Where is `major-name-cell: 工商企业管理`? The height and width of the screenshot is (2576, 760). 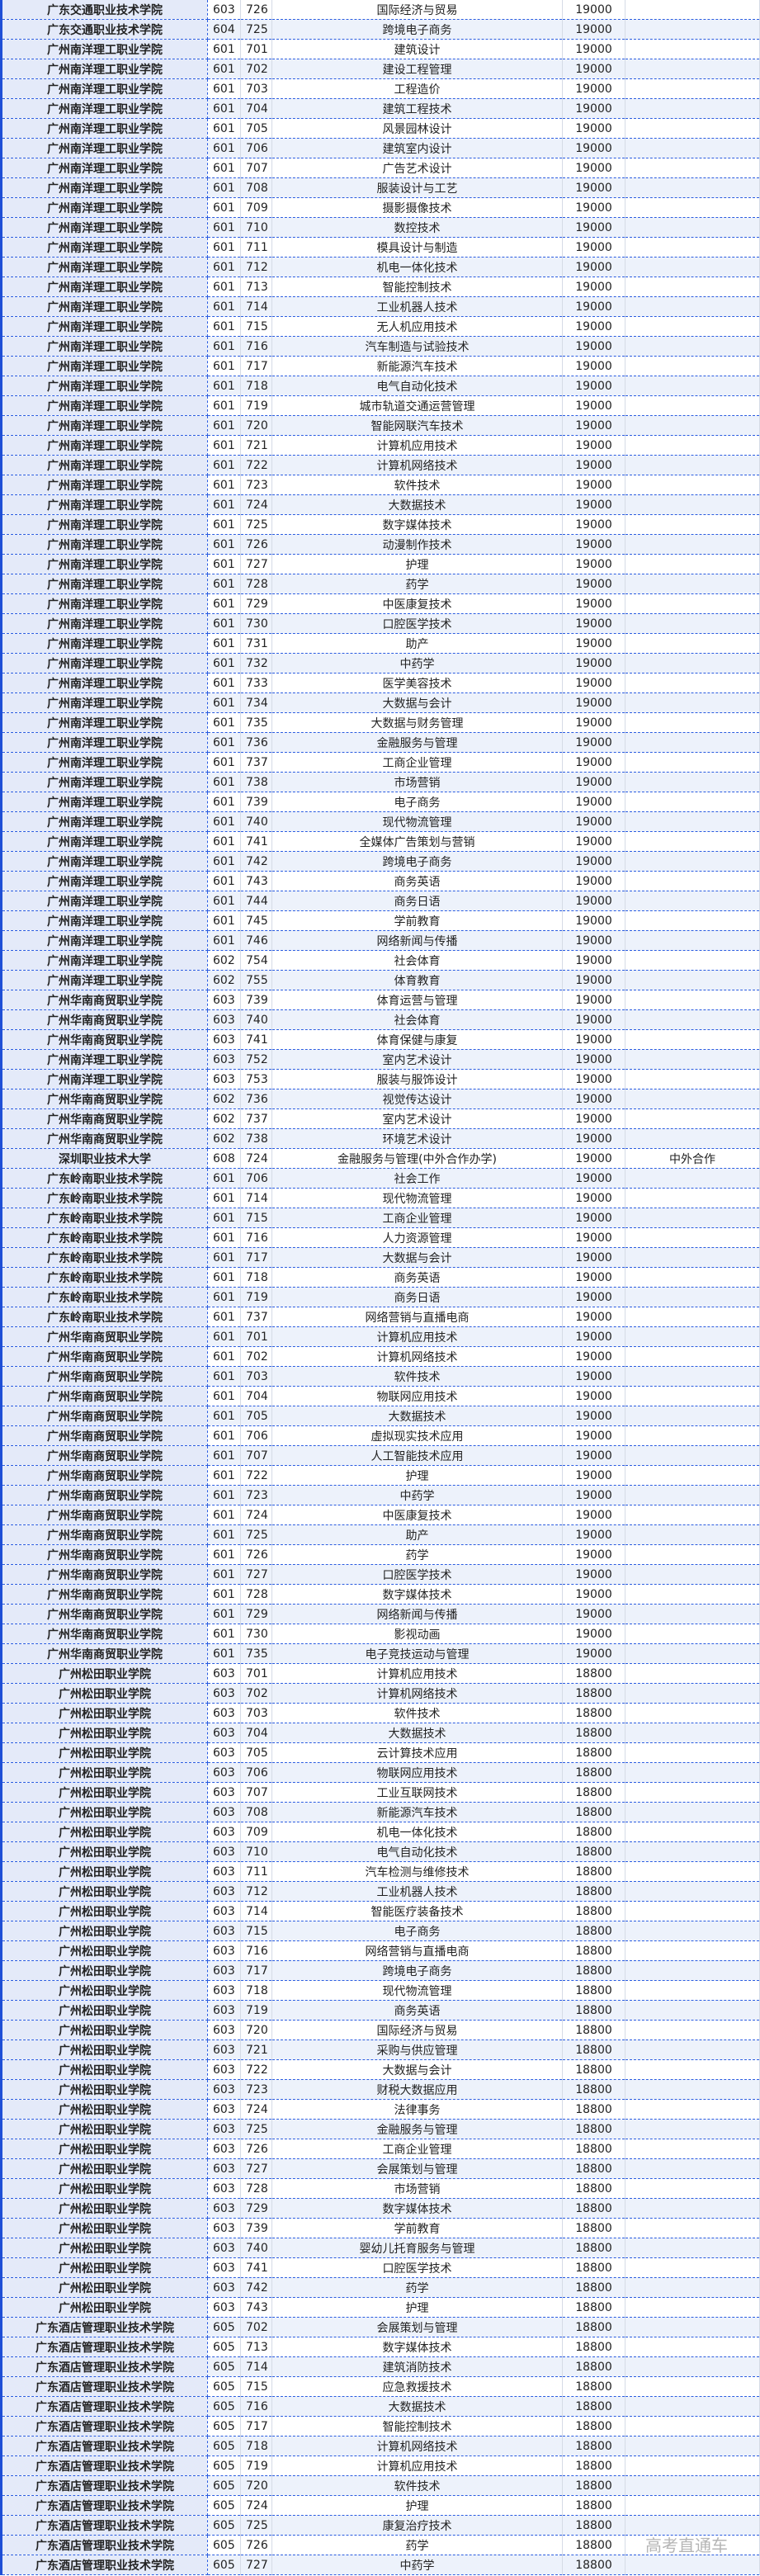
major-name-cell: 工商企业管理 is located at coordinates (417, 2149).